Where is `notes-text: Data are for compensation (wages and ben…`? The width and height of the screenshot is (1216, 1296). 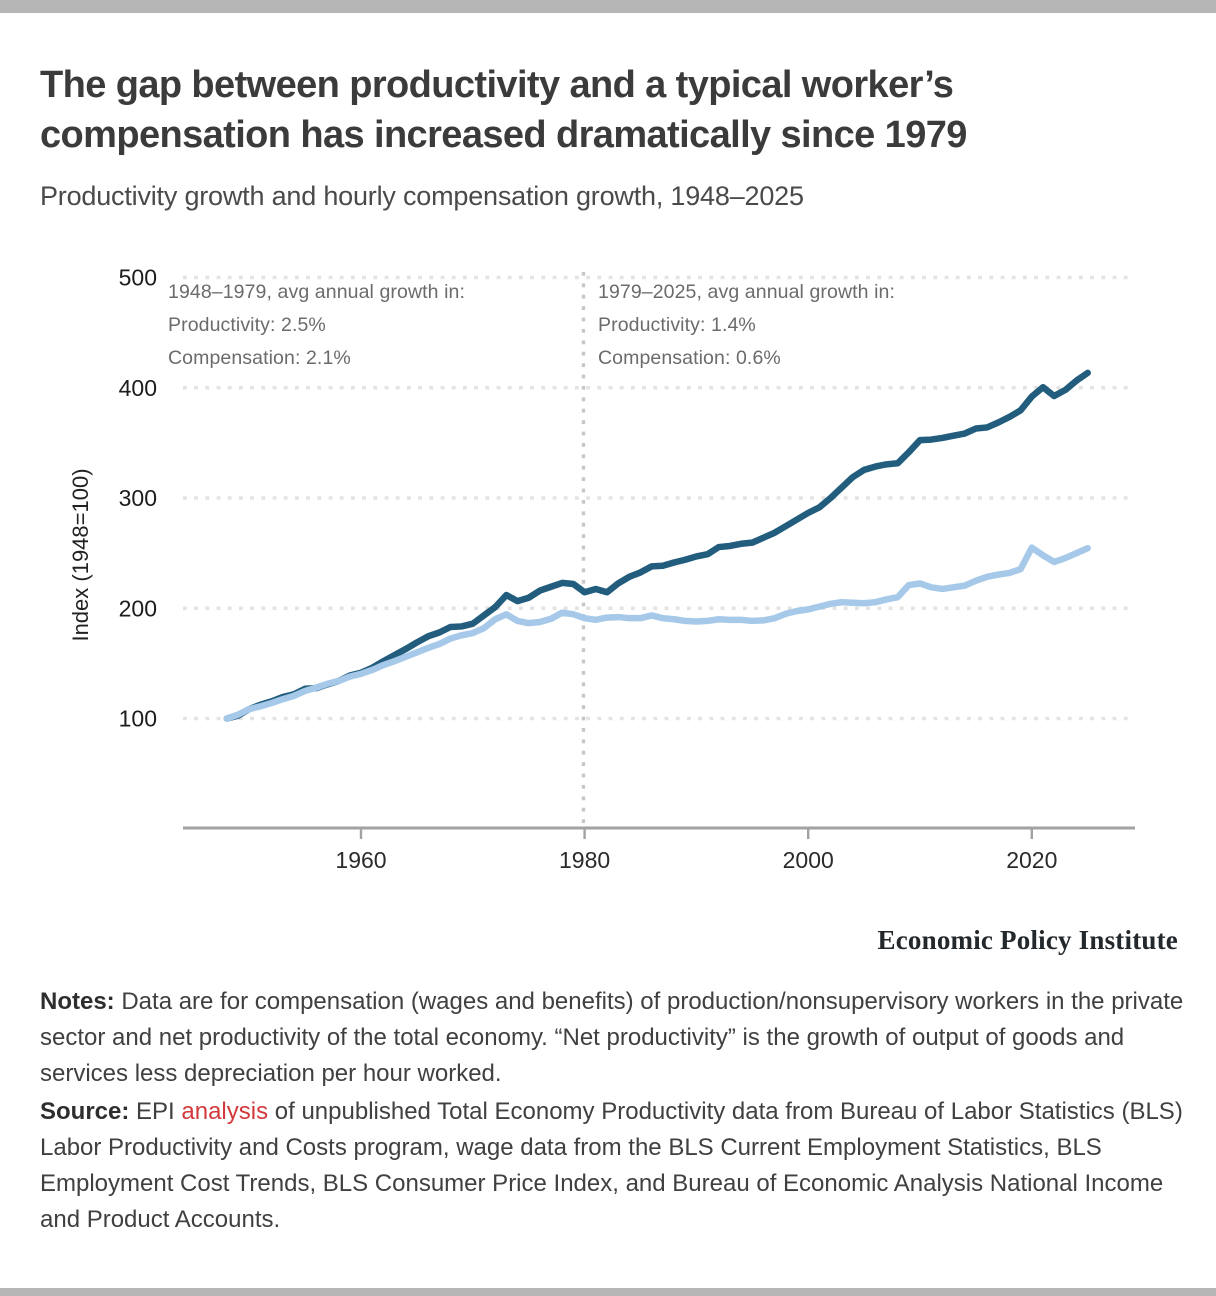 notes-text: Data are for compensation (wages and ben… is located at coordinates (612, 1037).